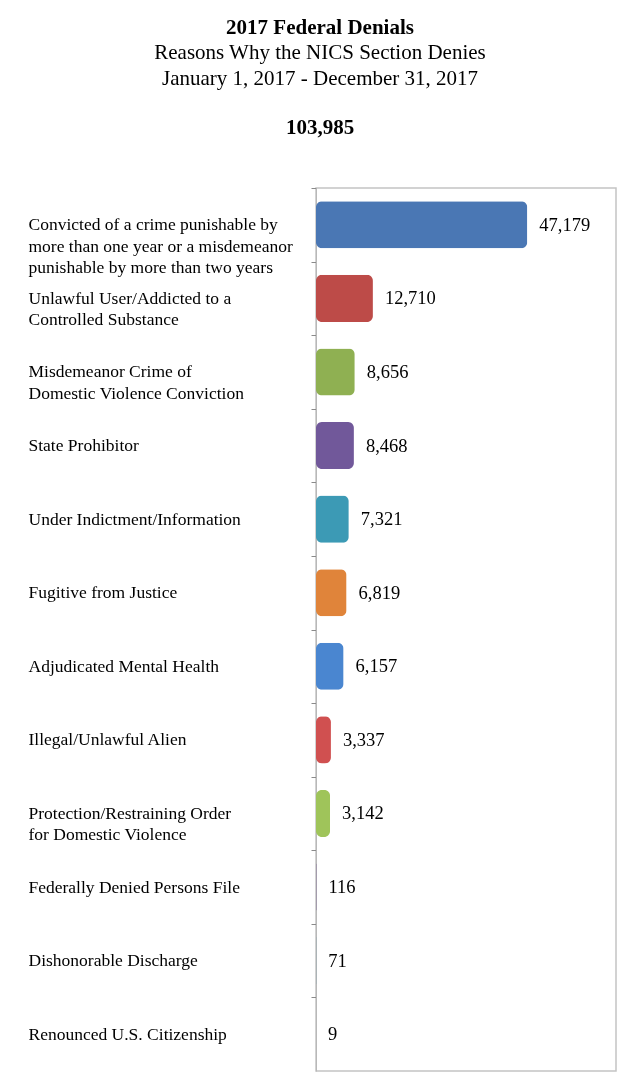  What do you see at coordinates (134, 886) in the screenshot?
I see `y-tick-label: Federally Denied Persons File` at bounding box center [134, 886].